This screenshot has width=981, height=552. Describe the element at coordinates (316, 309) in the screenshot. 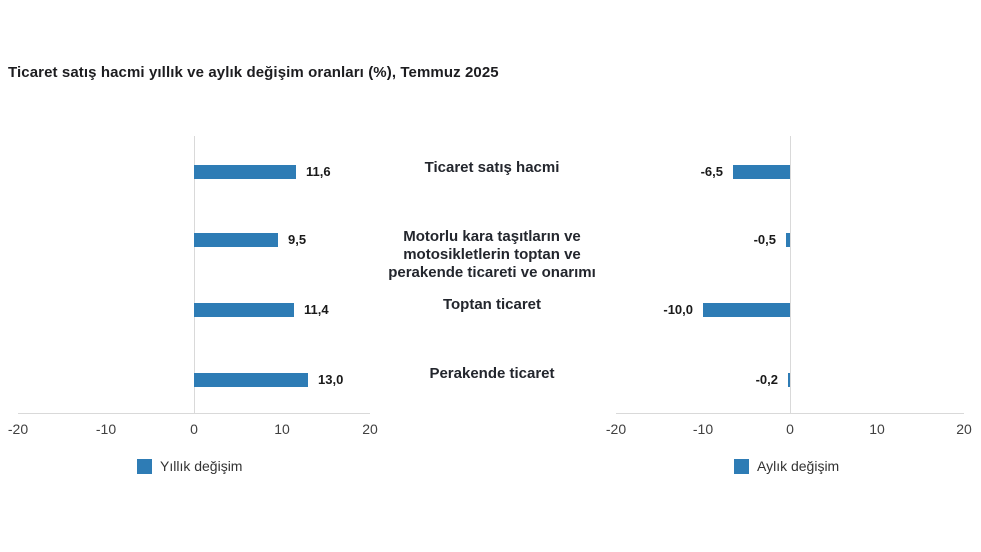

I see `bar-value-label: 11,4` at that location.